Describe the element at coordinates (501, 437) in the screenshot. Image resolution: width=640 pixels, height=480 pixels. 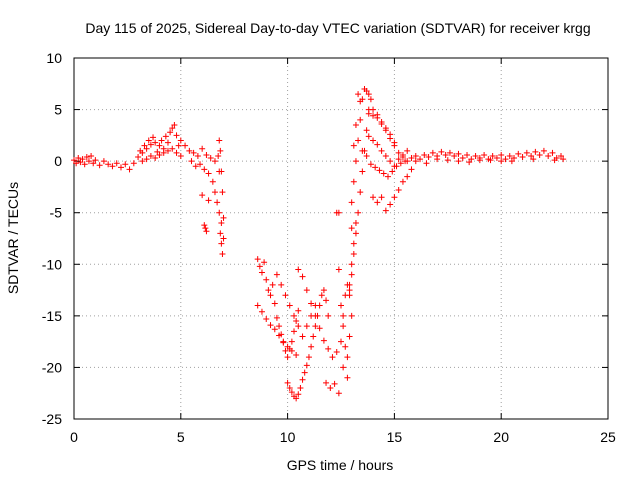
I see `x-tick-label: 20` at that location.